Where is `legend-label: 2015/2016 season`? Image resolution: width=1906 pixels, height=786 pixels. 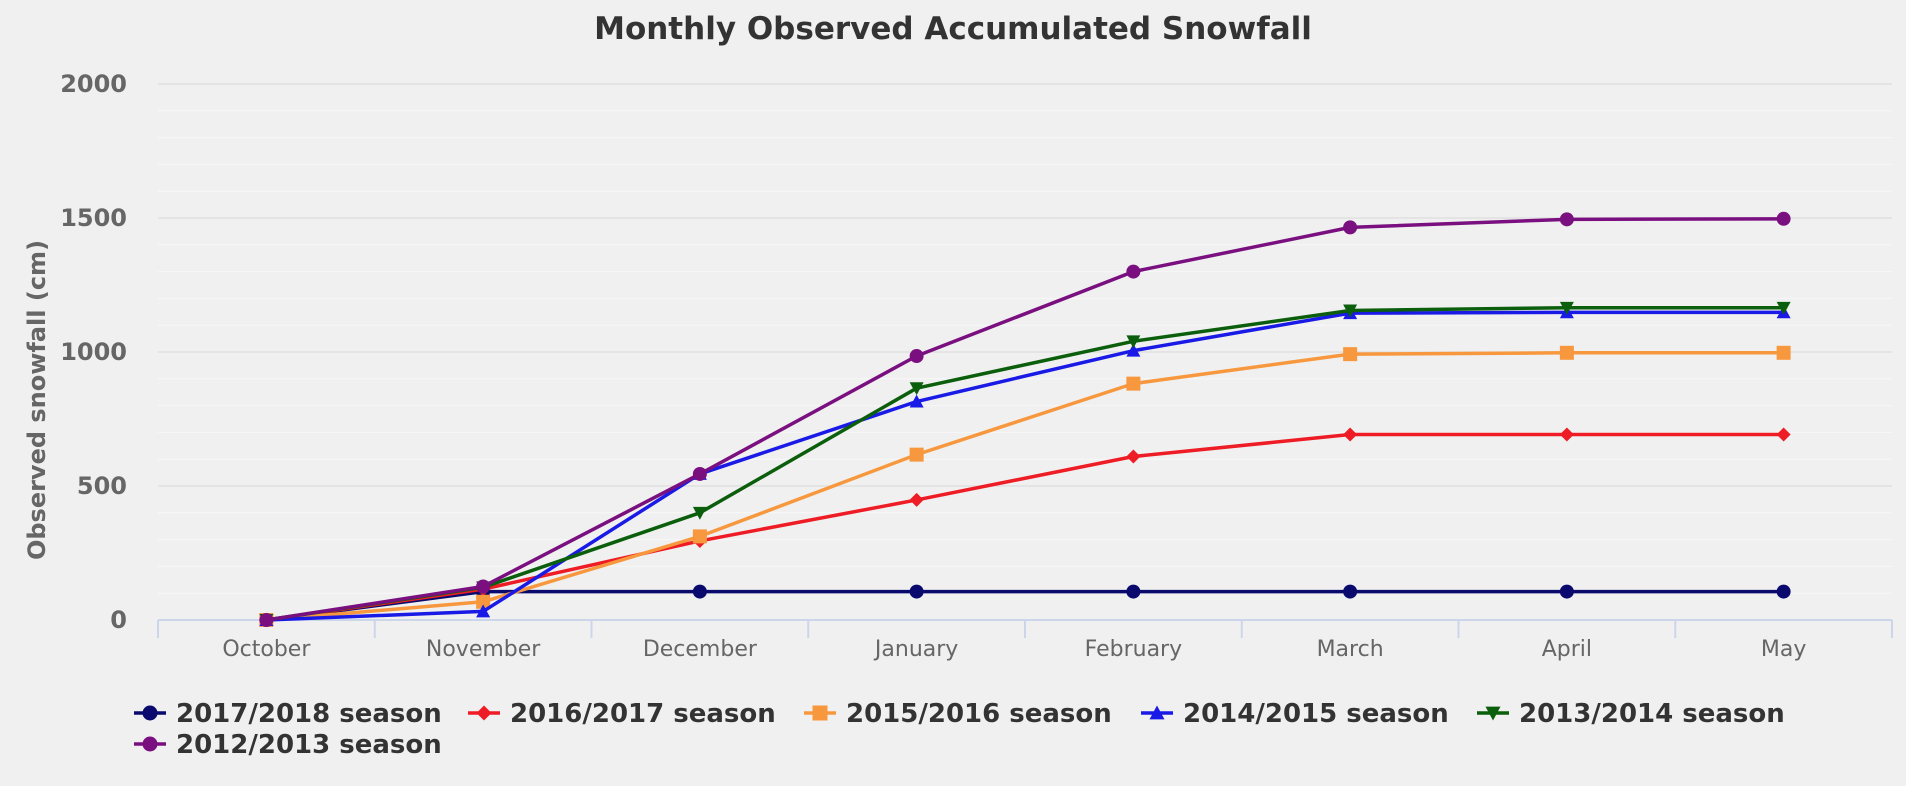
legend-label: 2015/2016 season is located at coordinates (979, 714).